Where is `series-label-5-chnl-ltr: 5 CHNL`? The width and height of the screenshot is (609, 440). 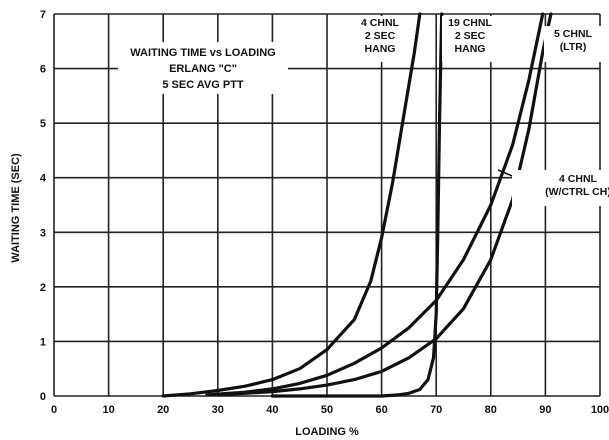
series-label-5-chnl-ltr: 5 CHNL is located at coordinates (573, 34).